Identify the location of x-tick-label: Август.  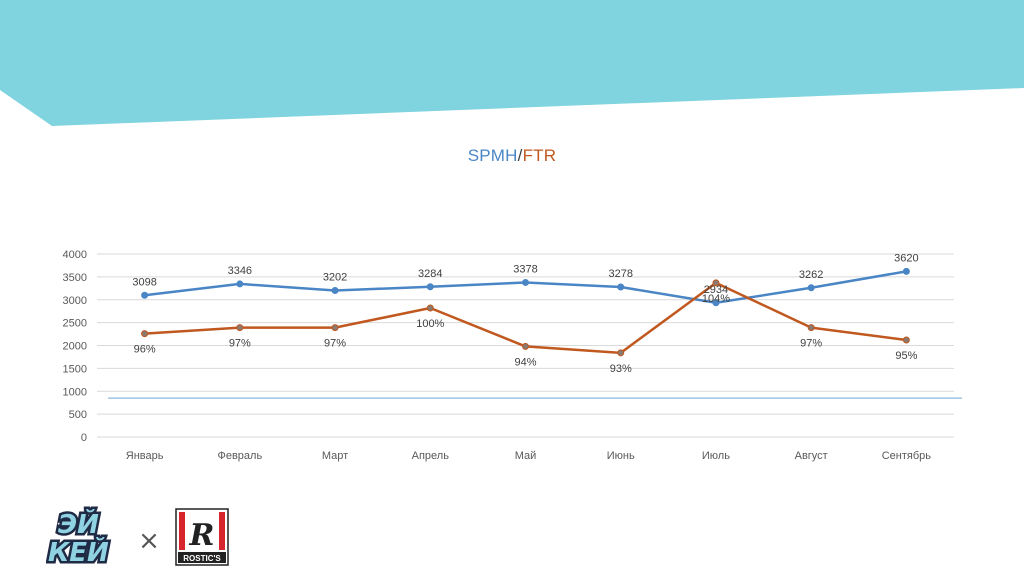
(811, 456).